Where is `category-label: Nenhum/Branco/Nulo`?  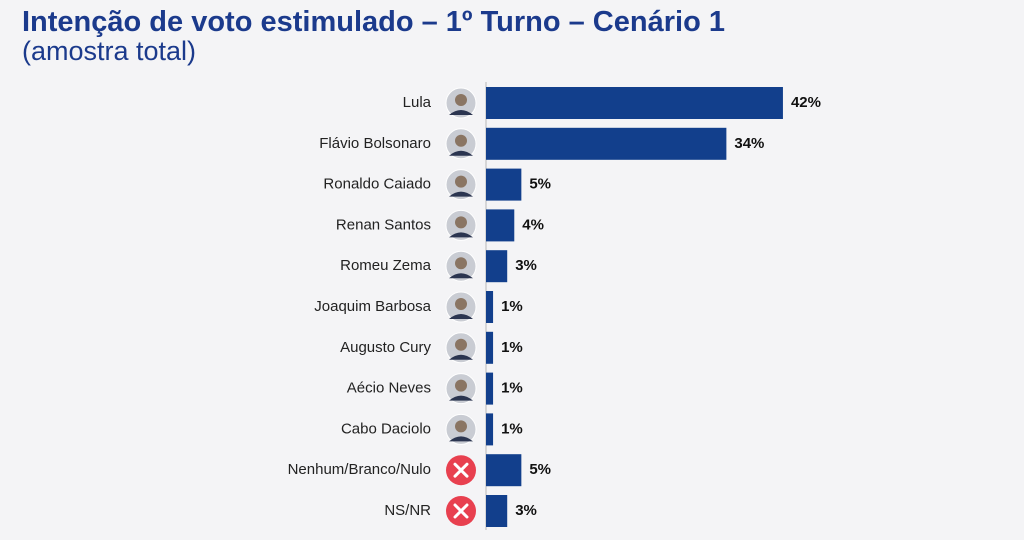 category-label: Nenhum/Branco/Nulo is located at coordinates (359, 469).